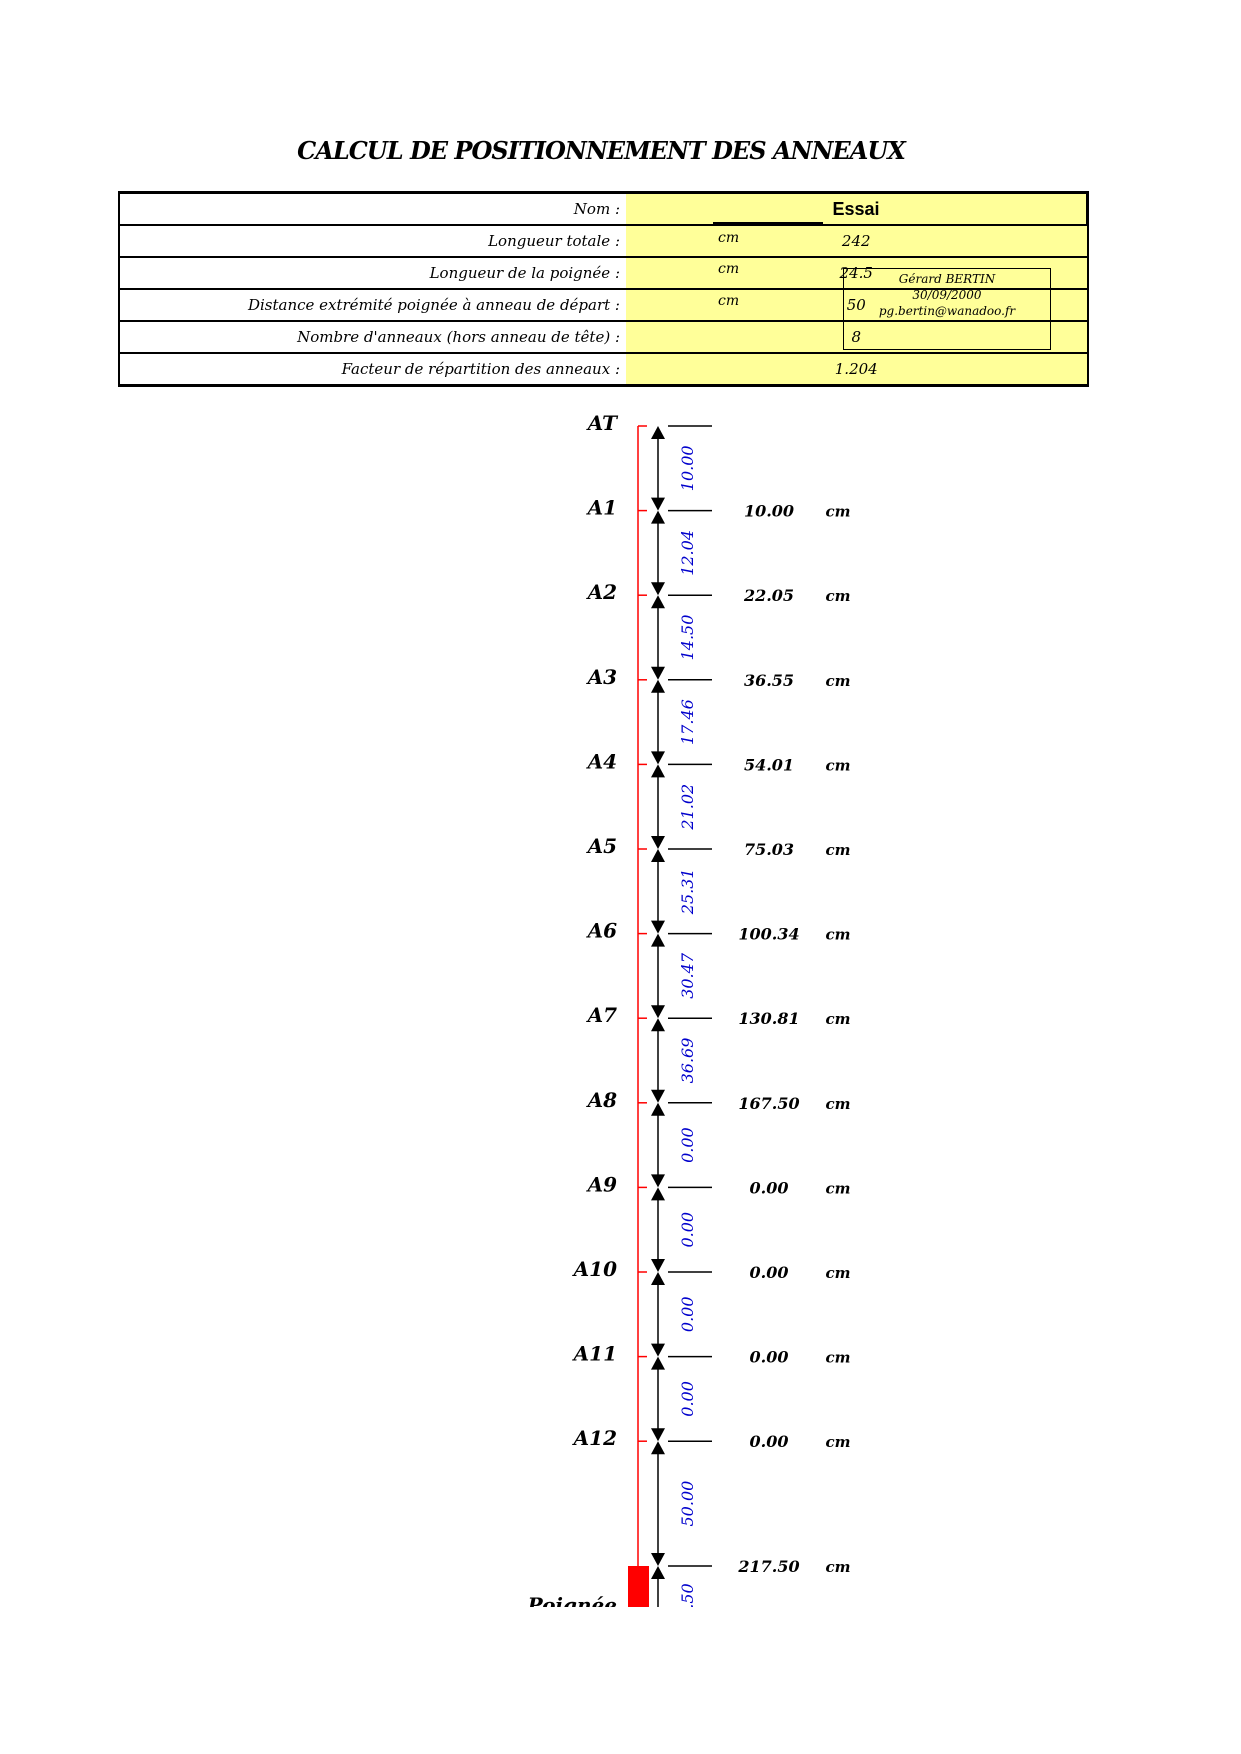 This screenshot has height=1754, width=1241. I want to click on param-label: Longueur de la poignée :, so click(372, 273).